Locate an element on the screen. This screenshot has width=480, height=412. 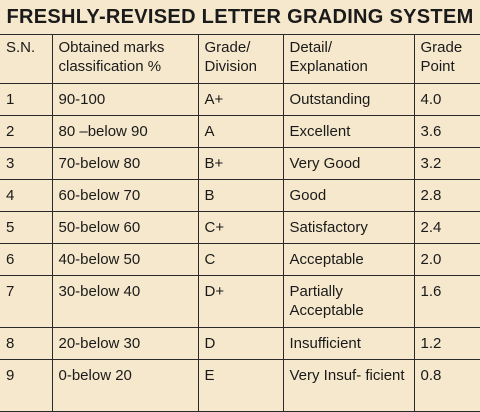
header-sn: S.N. is located at coordinates (26, 59).